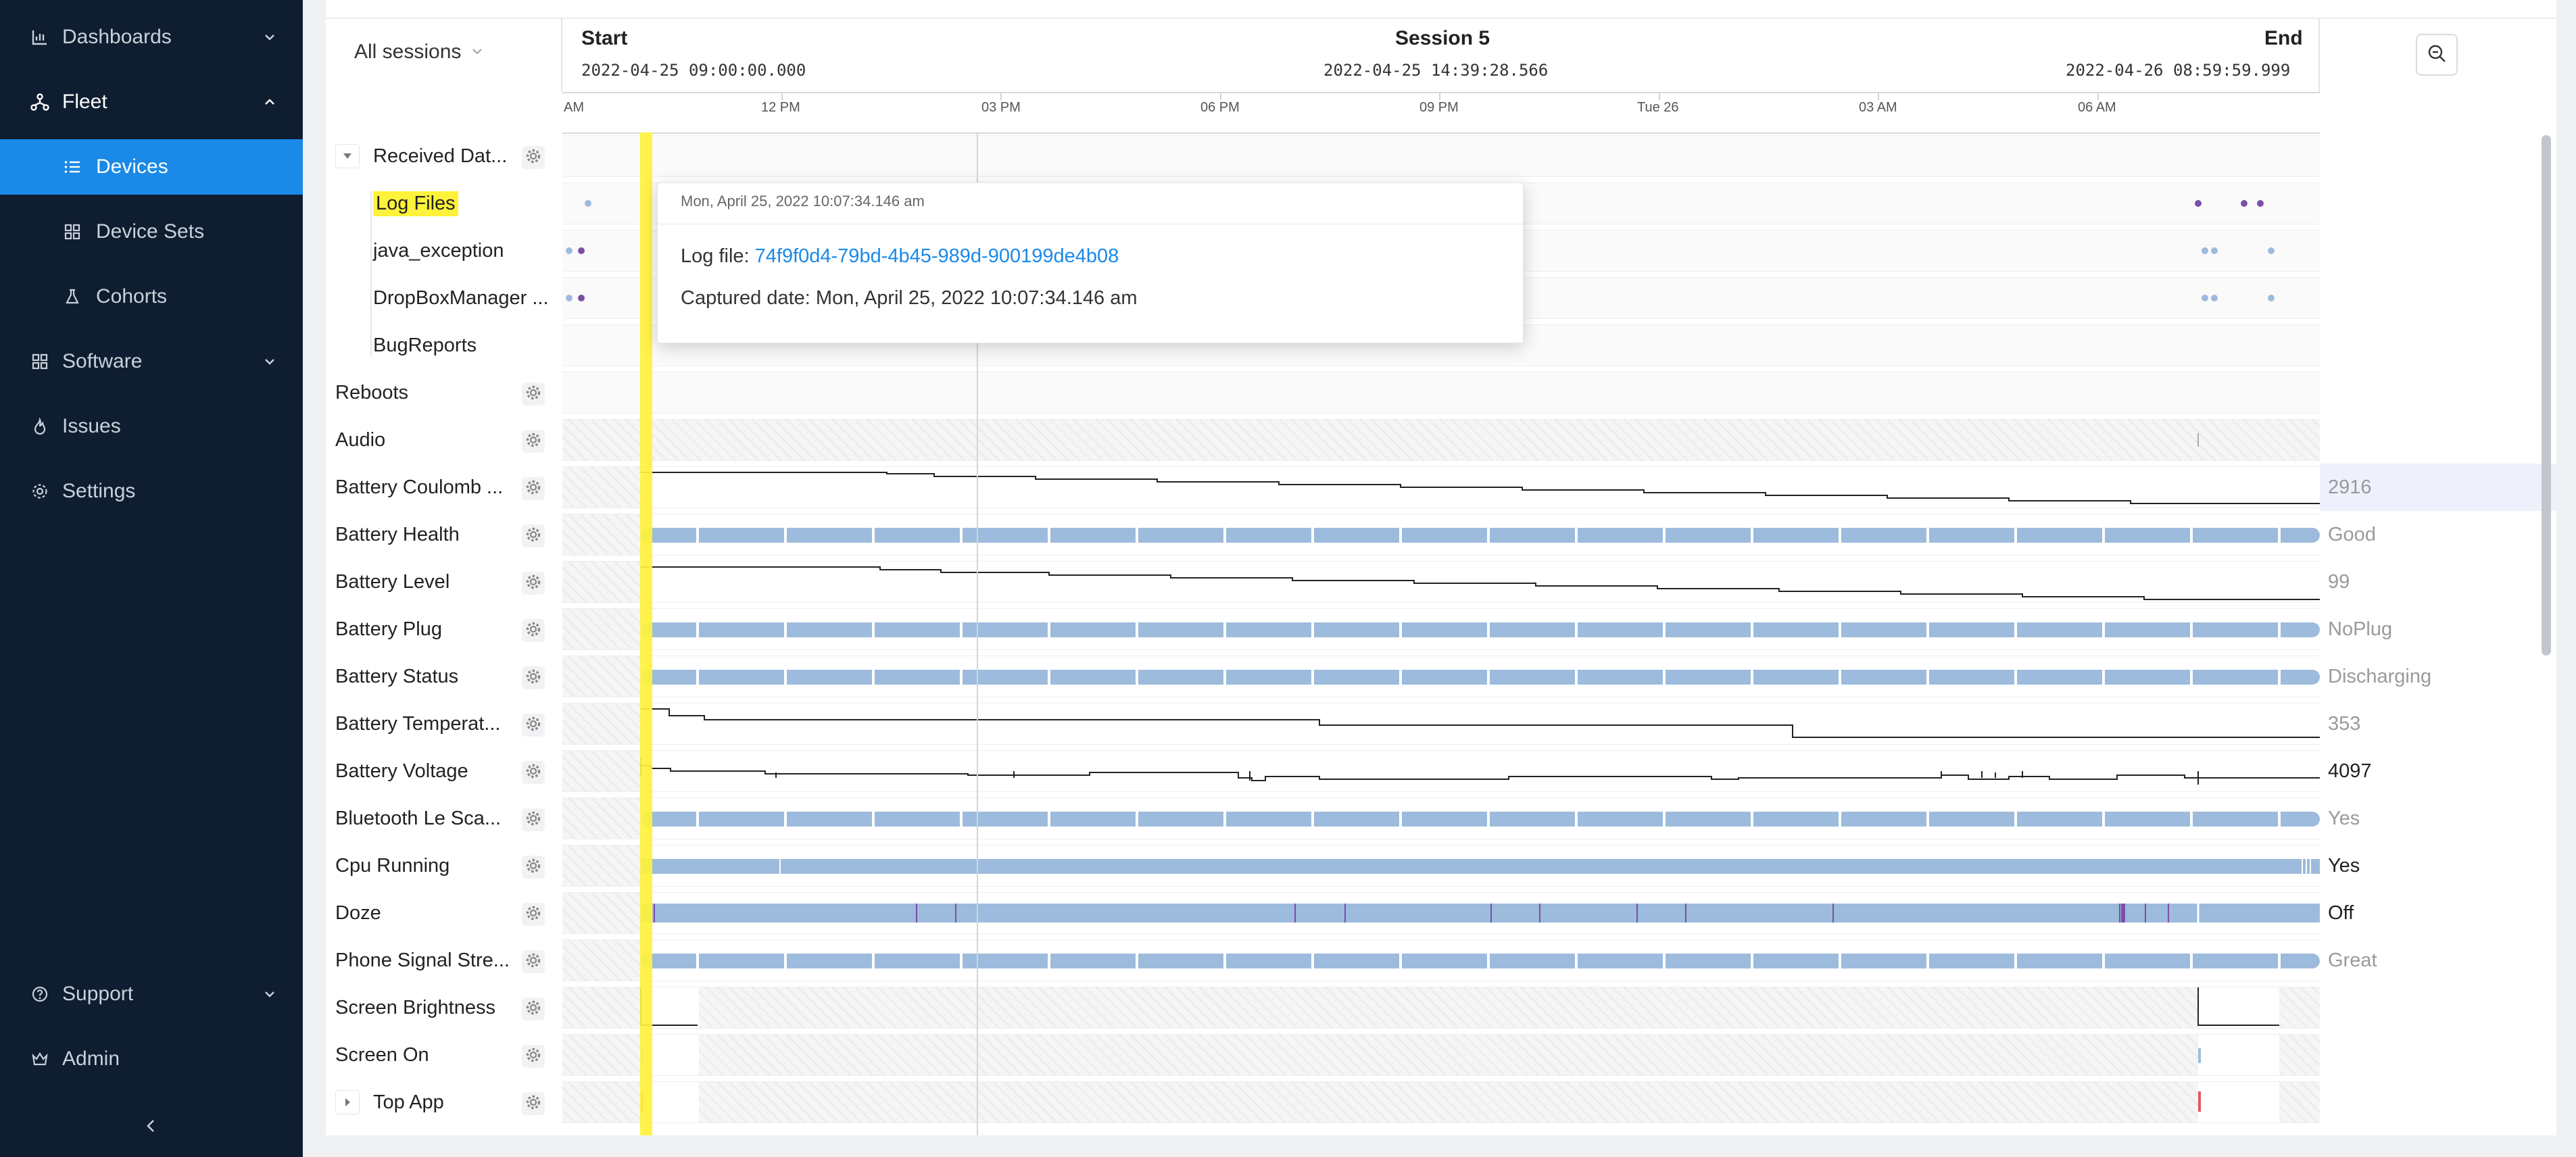 Image resolution: width=2576 pixels, height=1157 pixels. Describe the element at coordinates (84, 102) in the screenshot. I see `nav-fleet-label: Fleet` at that location.